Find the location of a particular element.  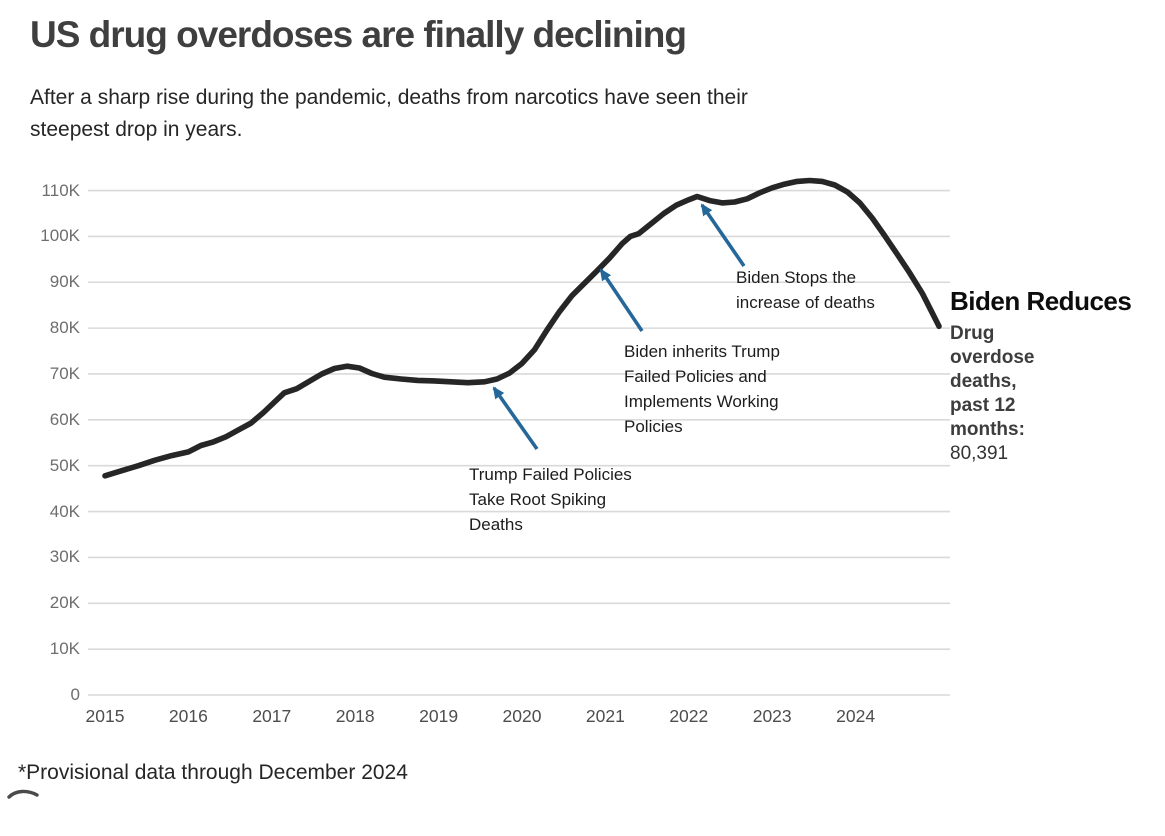

side-note-label: Drug overdose deaths, past 12 months: is located at coordinates (992, 381).